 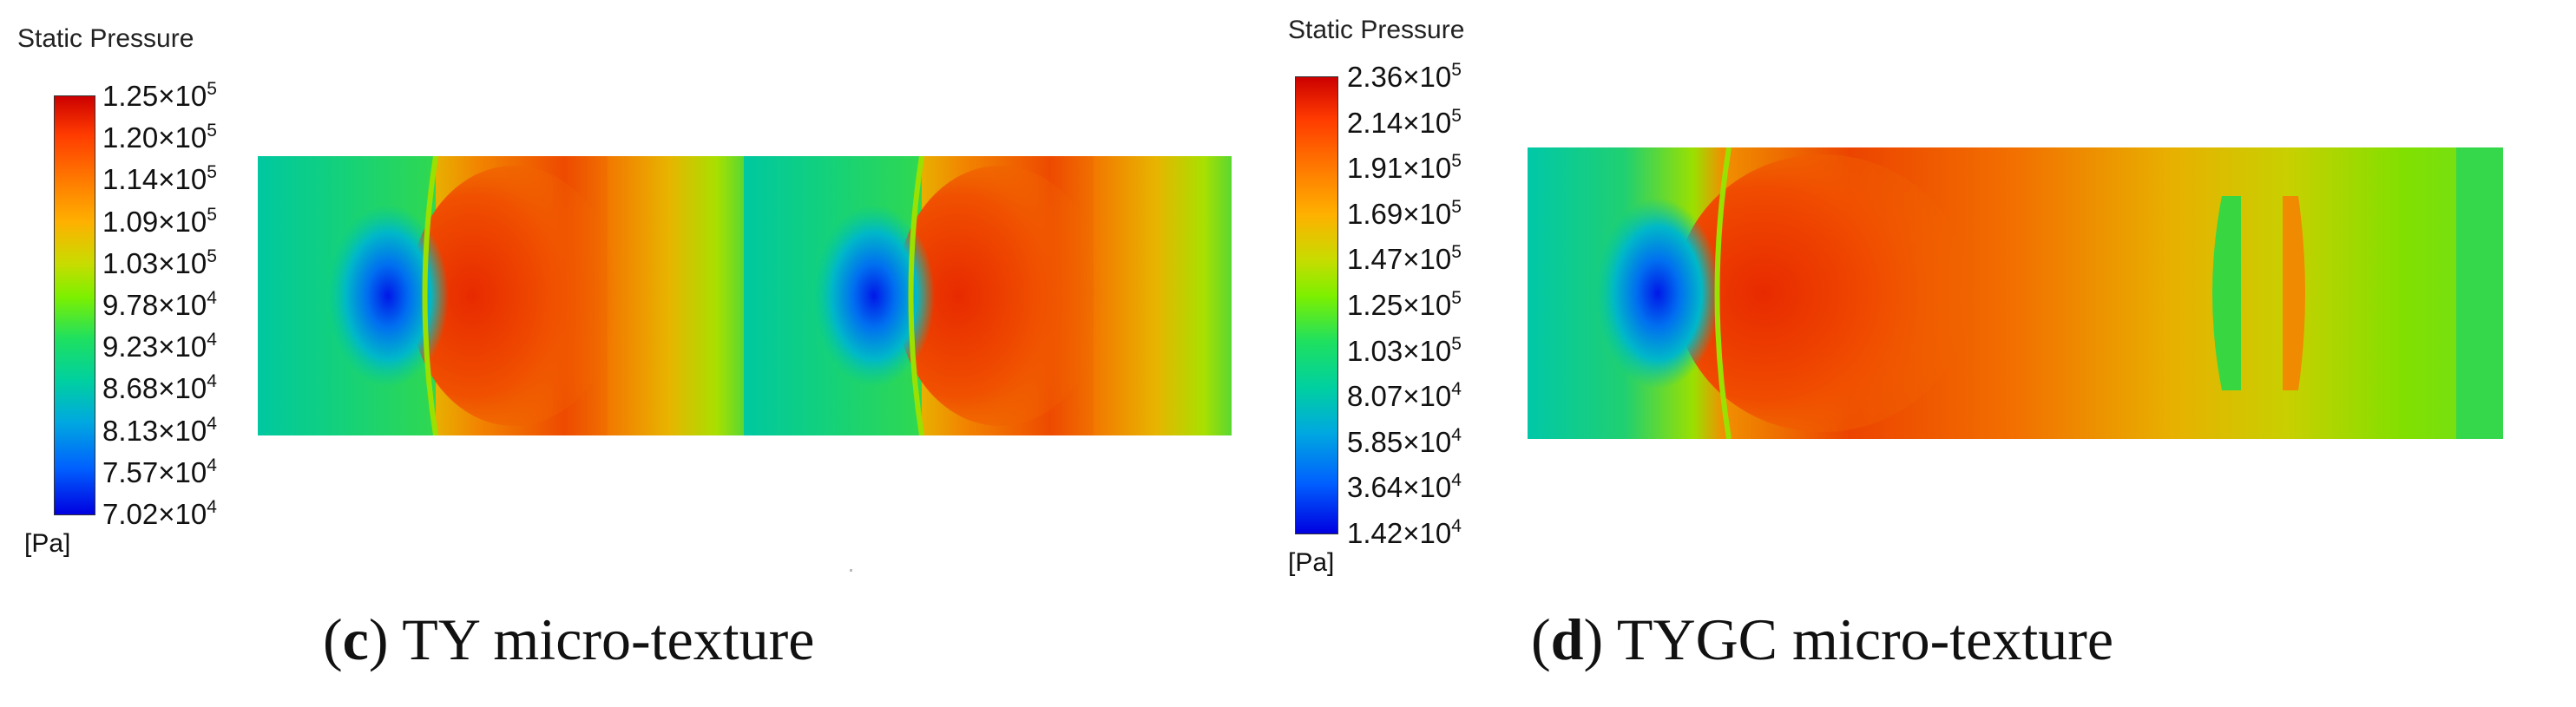 What do you see at coordinates (1404, 122) in the screenshot?
I see `colorbar-tick-label: 2.14×105` at bounding box center [1404, 122].